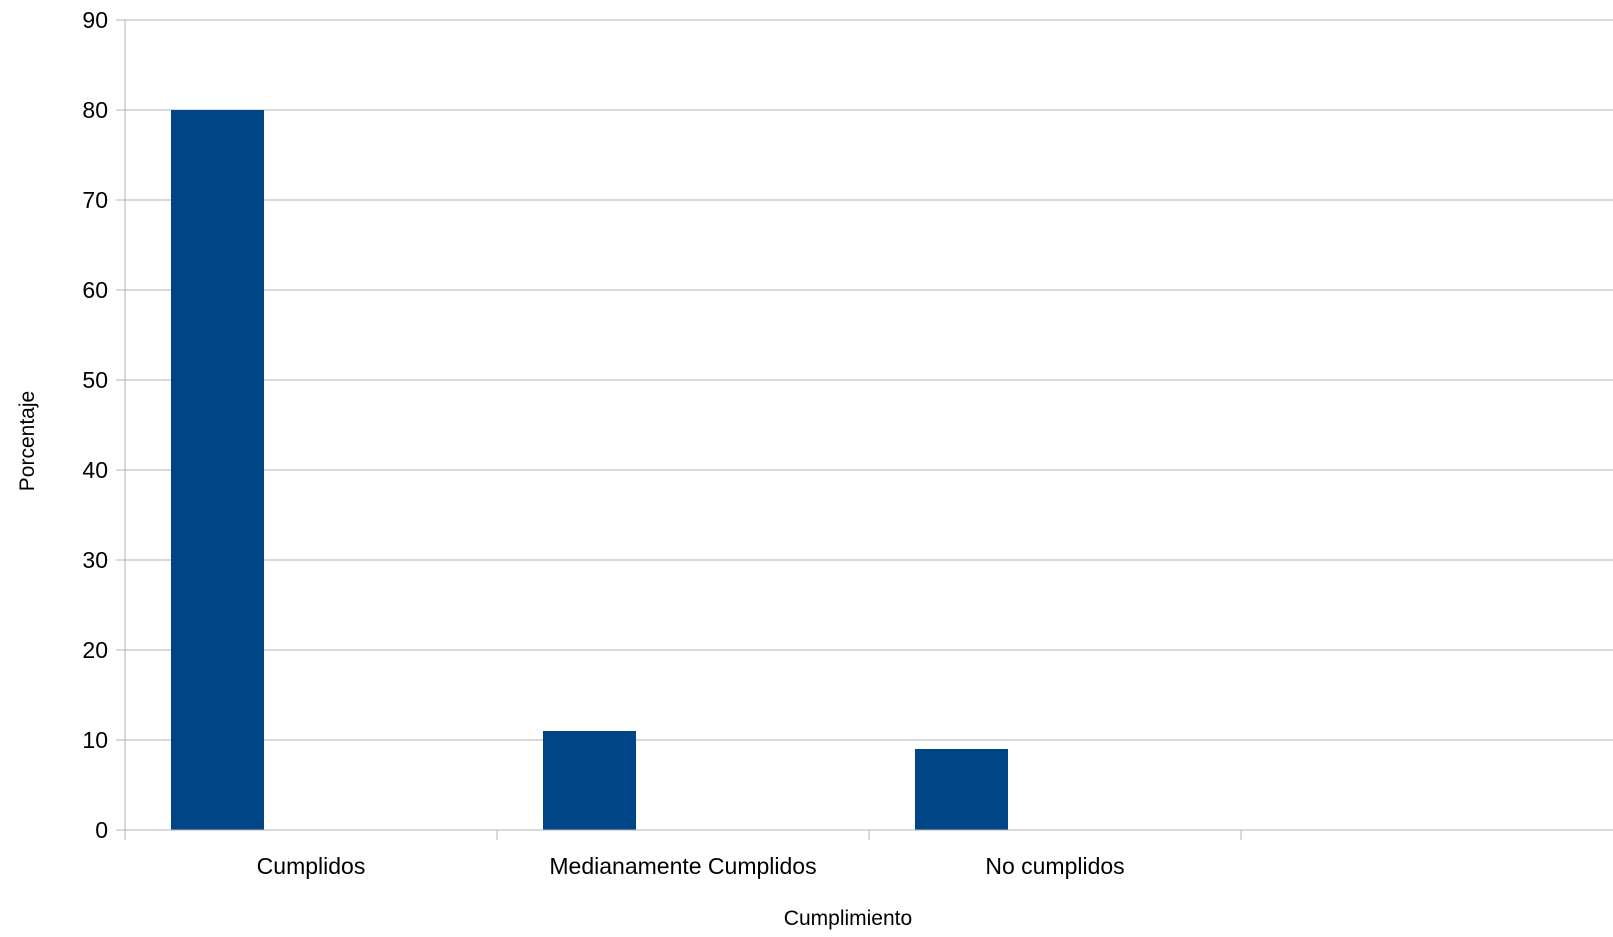 The width and height of the screenshot is (1613, 937). Describe the element at coordinates (95, 110) in the screenshot. I see `y-tick-label: 80` at that location.